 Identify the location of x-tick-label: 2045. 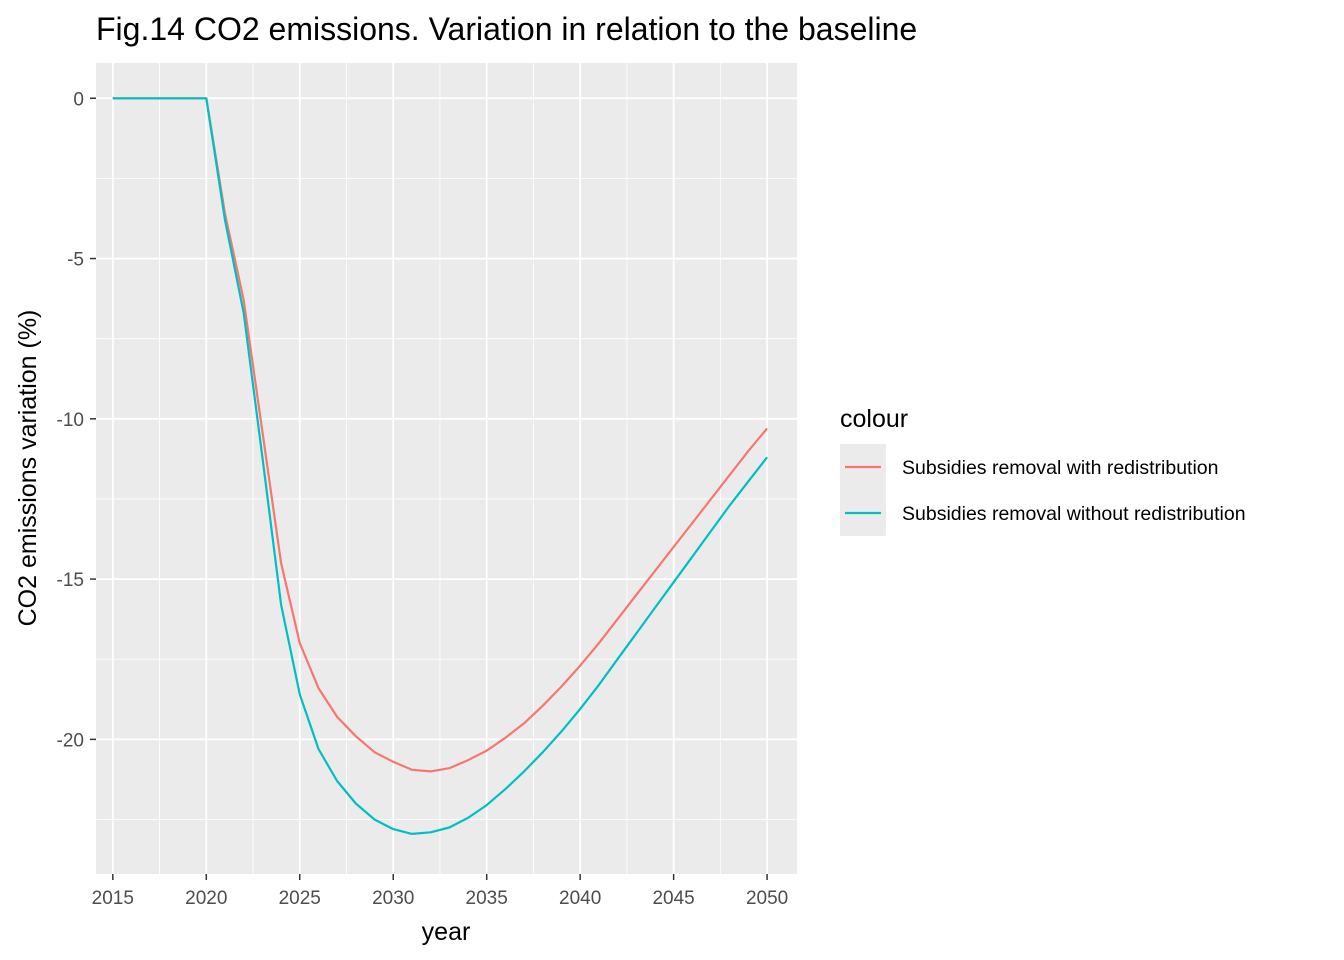
(673, 898).